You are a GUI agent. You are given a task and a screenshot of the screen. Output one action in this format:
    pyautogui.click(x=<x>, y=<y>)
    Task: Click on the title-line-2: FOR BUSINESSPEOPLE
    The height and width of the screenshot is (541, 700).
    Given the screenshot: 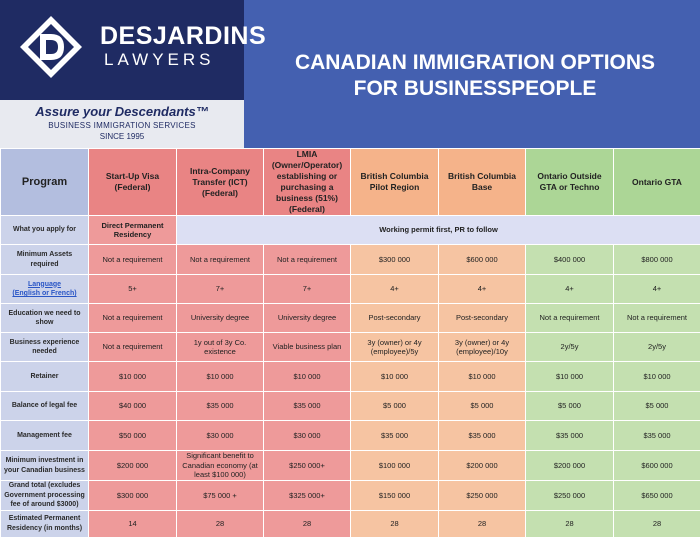 What is the action you would take?
    pyautogui.click(x=475, y=88)
    